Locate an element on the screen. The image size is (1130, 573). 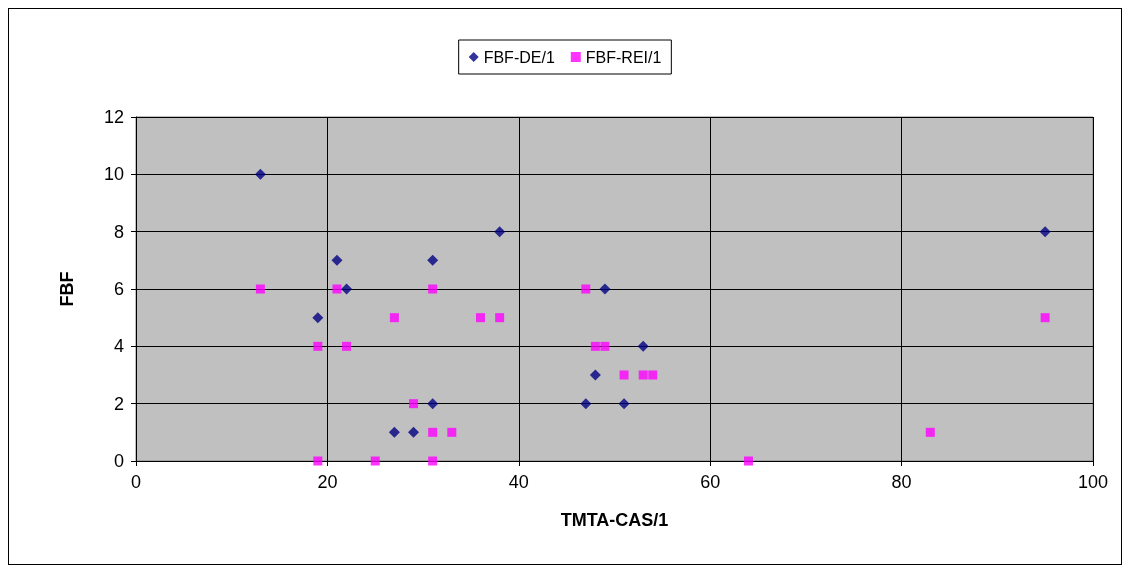
x-tick-label: 20 is located at coordinates (327, 482).